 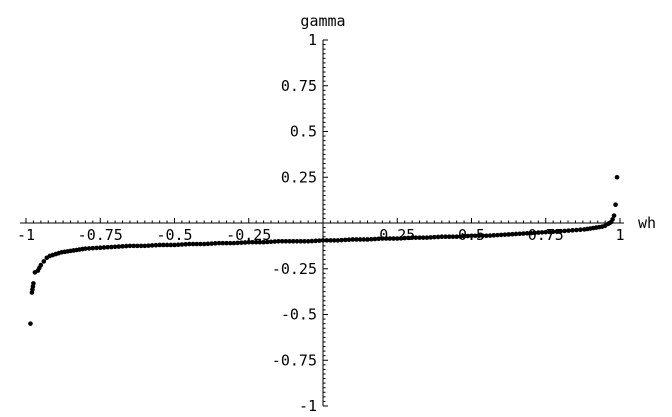 I want to click on x-tick-label: -1, so click(x=26, y=235).